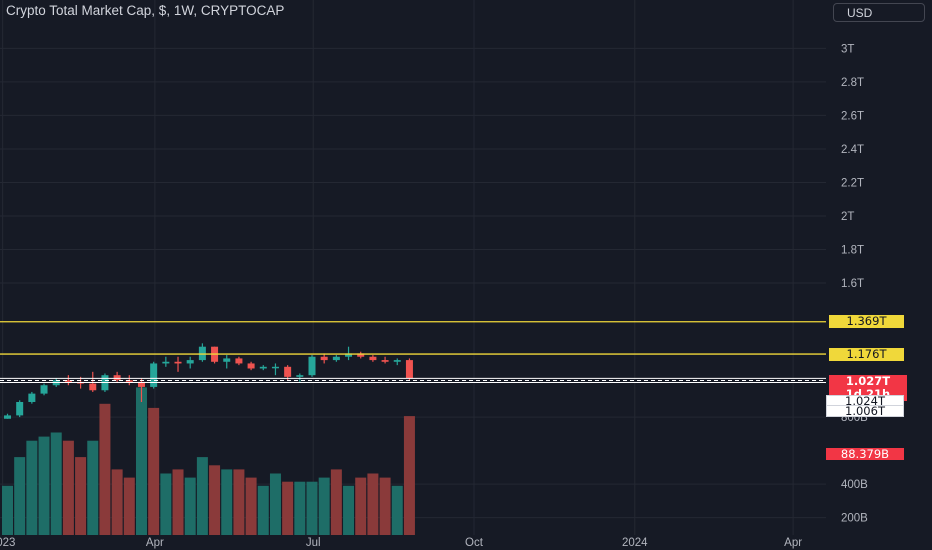 This screenshot has height=550, width=932. Describe the element at coordinates (865, 411) in the screenshot. I see `price-level-tag-2: 1.006T` at that location.